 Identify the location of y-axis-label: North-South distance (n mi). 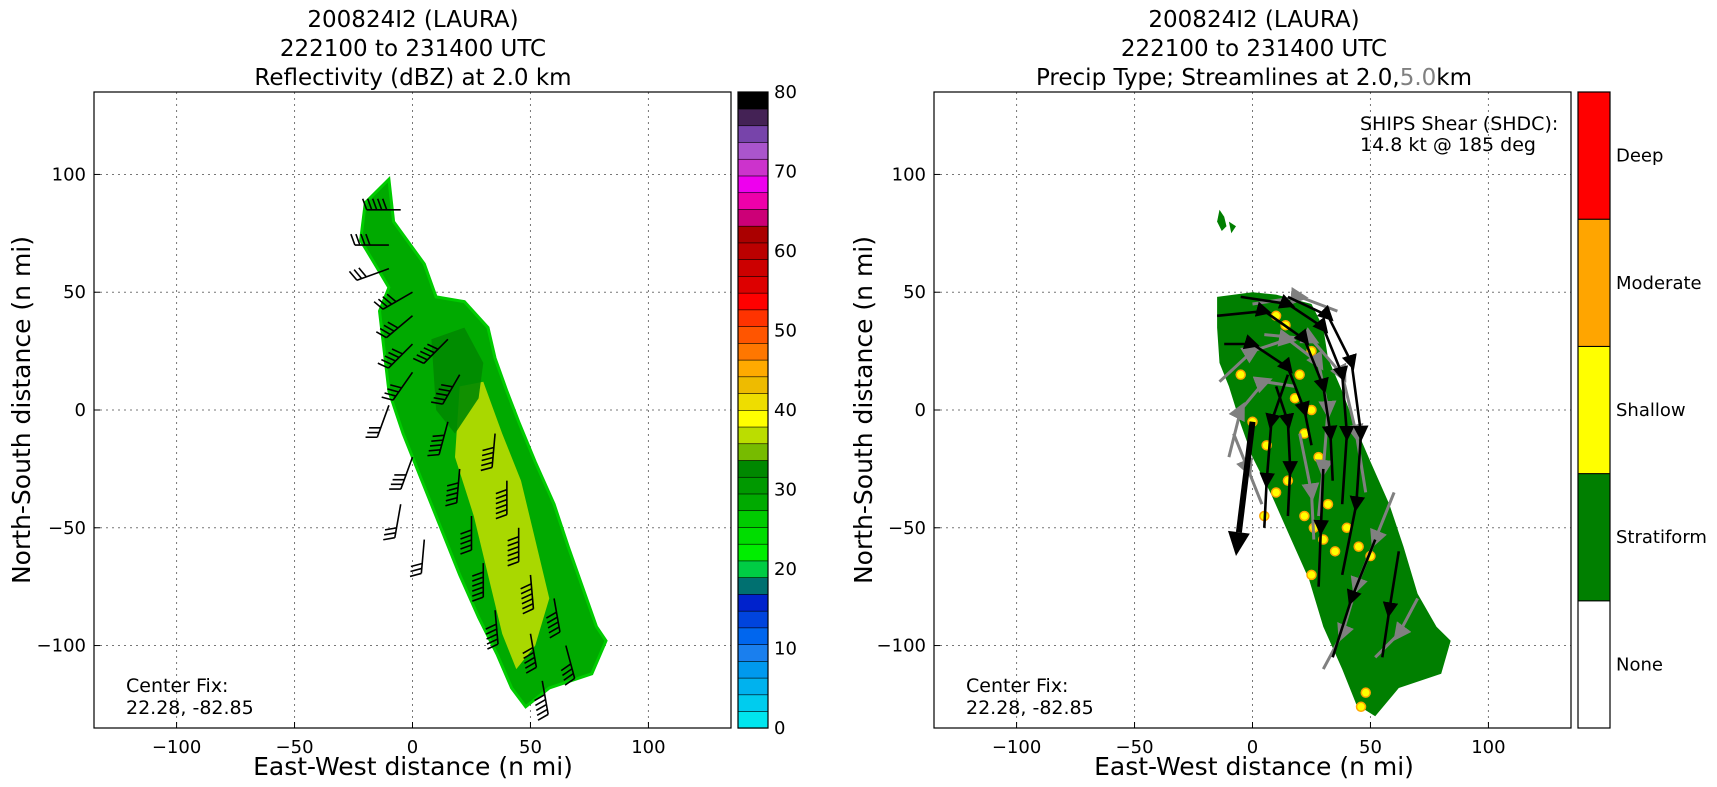
(21, 410).